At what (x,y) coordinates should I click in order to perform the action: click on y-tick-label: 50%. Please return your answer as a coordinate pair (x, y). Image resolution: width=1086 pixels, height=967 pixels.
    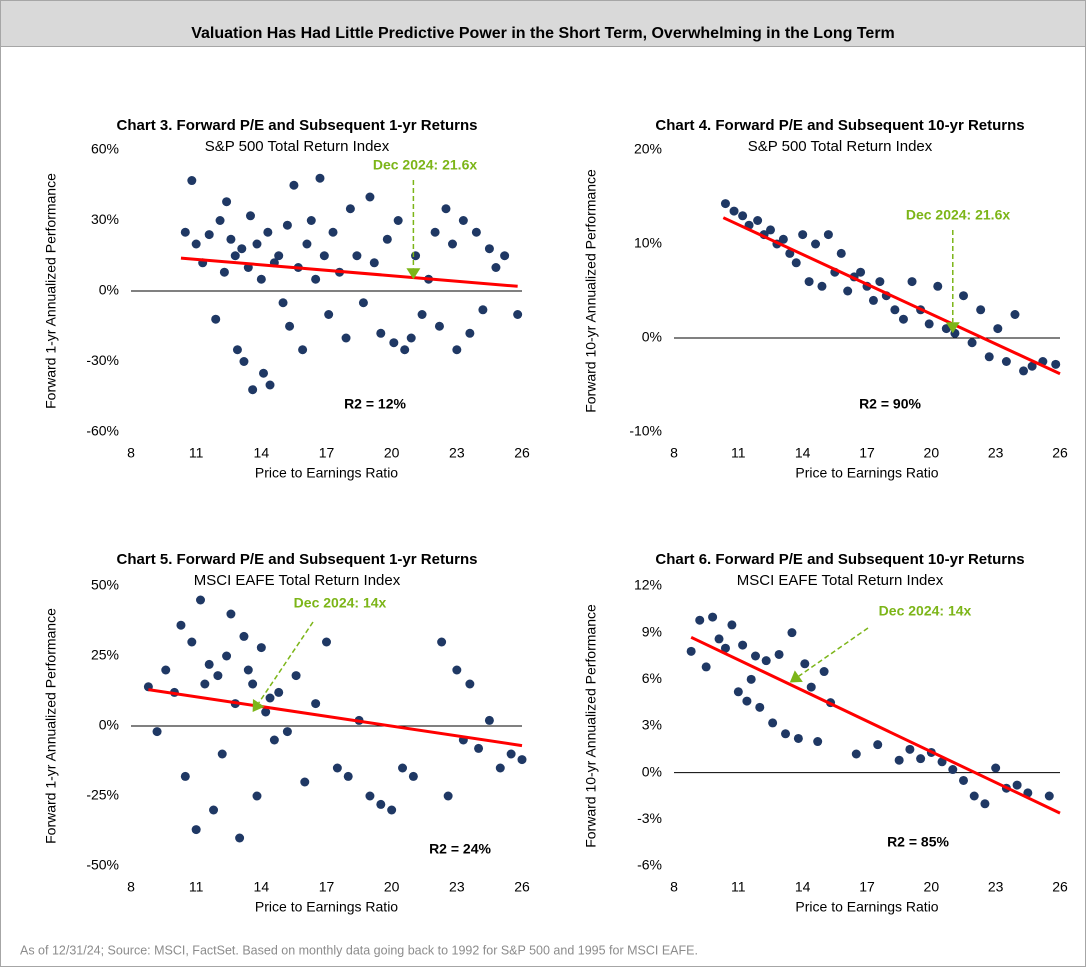
    Looking at the image, I should click on (105, 585).